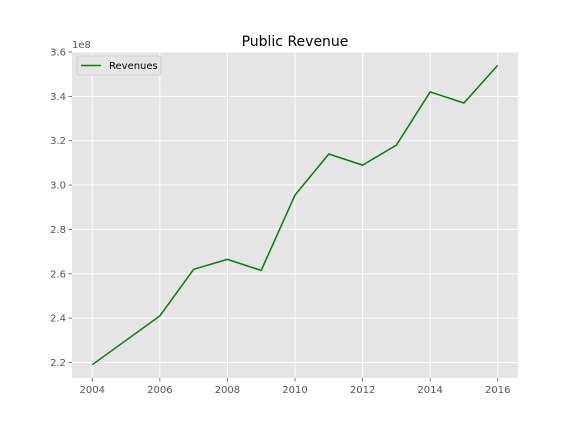 The image size is (576, 432). I want to click on legend: Revenues, so click(119, 65).